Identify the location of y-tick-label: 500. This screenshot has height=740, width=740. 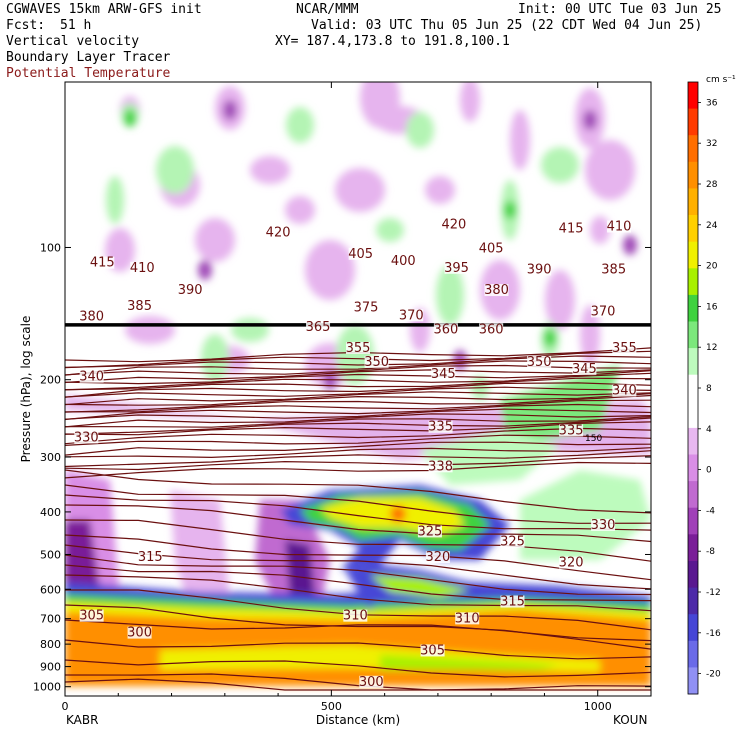
(50, 554).